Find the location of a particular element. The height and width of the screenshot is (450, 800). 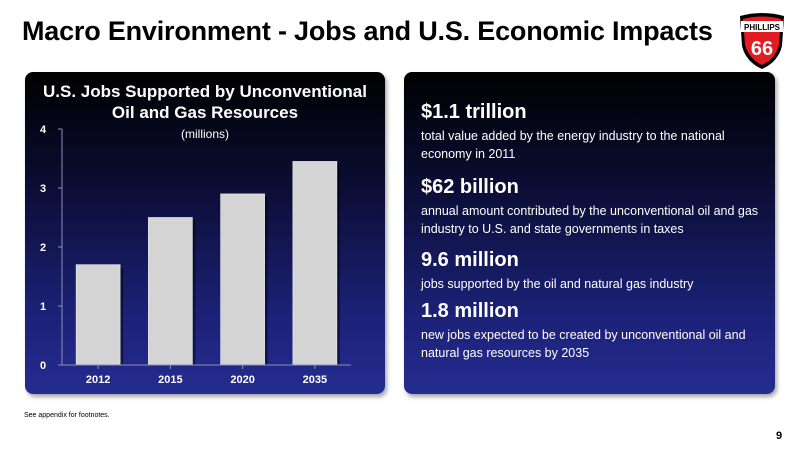

y-tick-label: 1 is located at coordinates (43, 307).